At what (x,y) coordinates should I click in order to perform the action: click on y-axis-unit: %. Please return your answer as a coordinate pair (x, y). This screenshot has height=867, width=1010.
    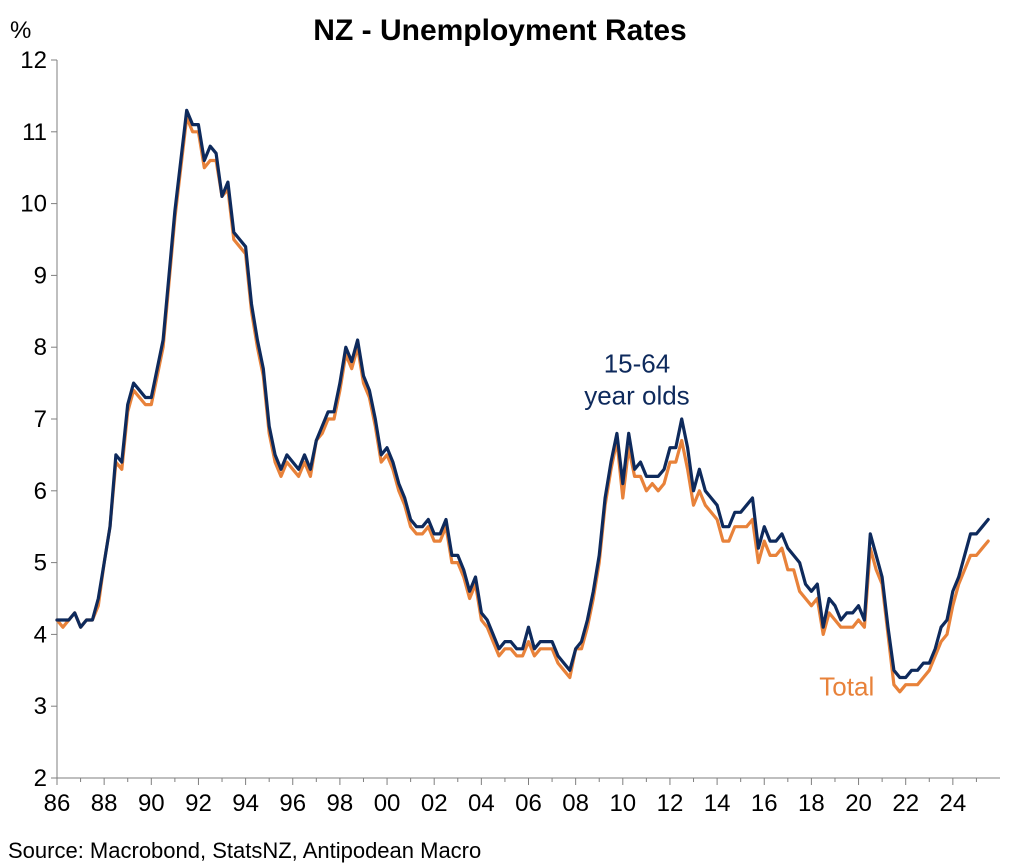
    Looking at the image, I should click on (20, 30).